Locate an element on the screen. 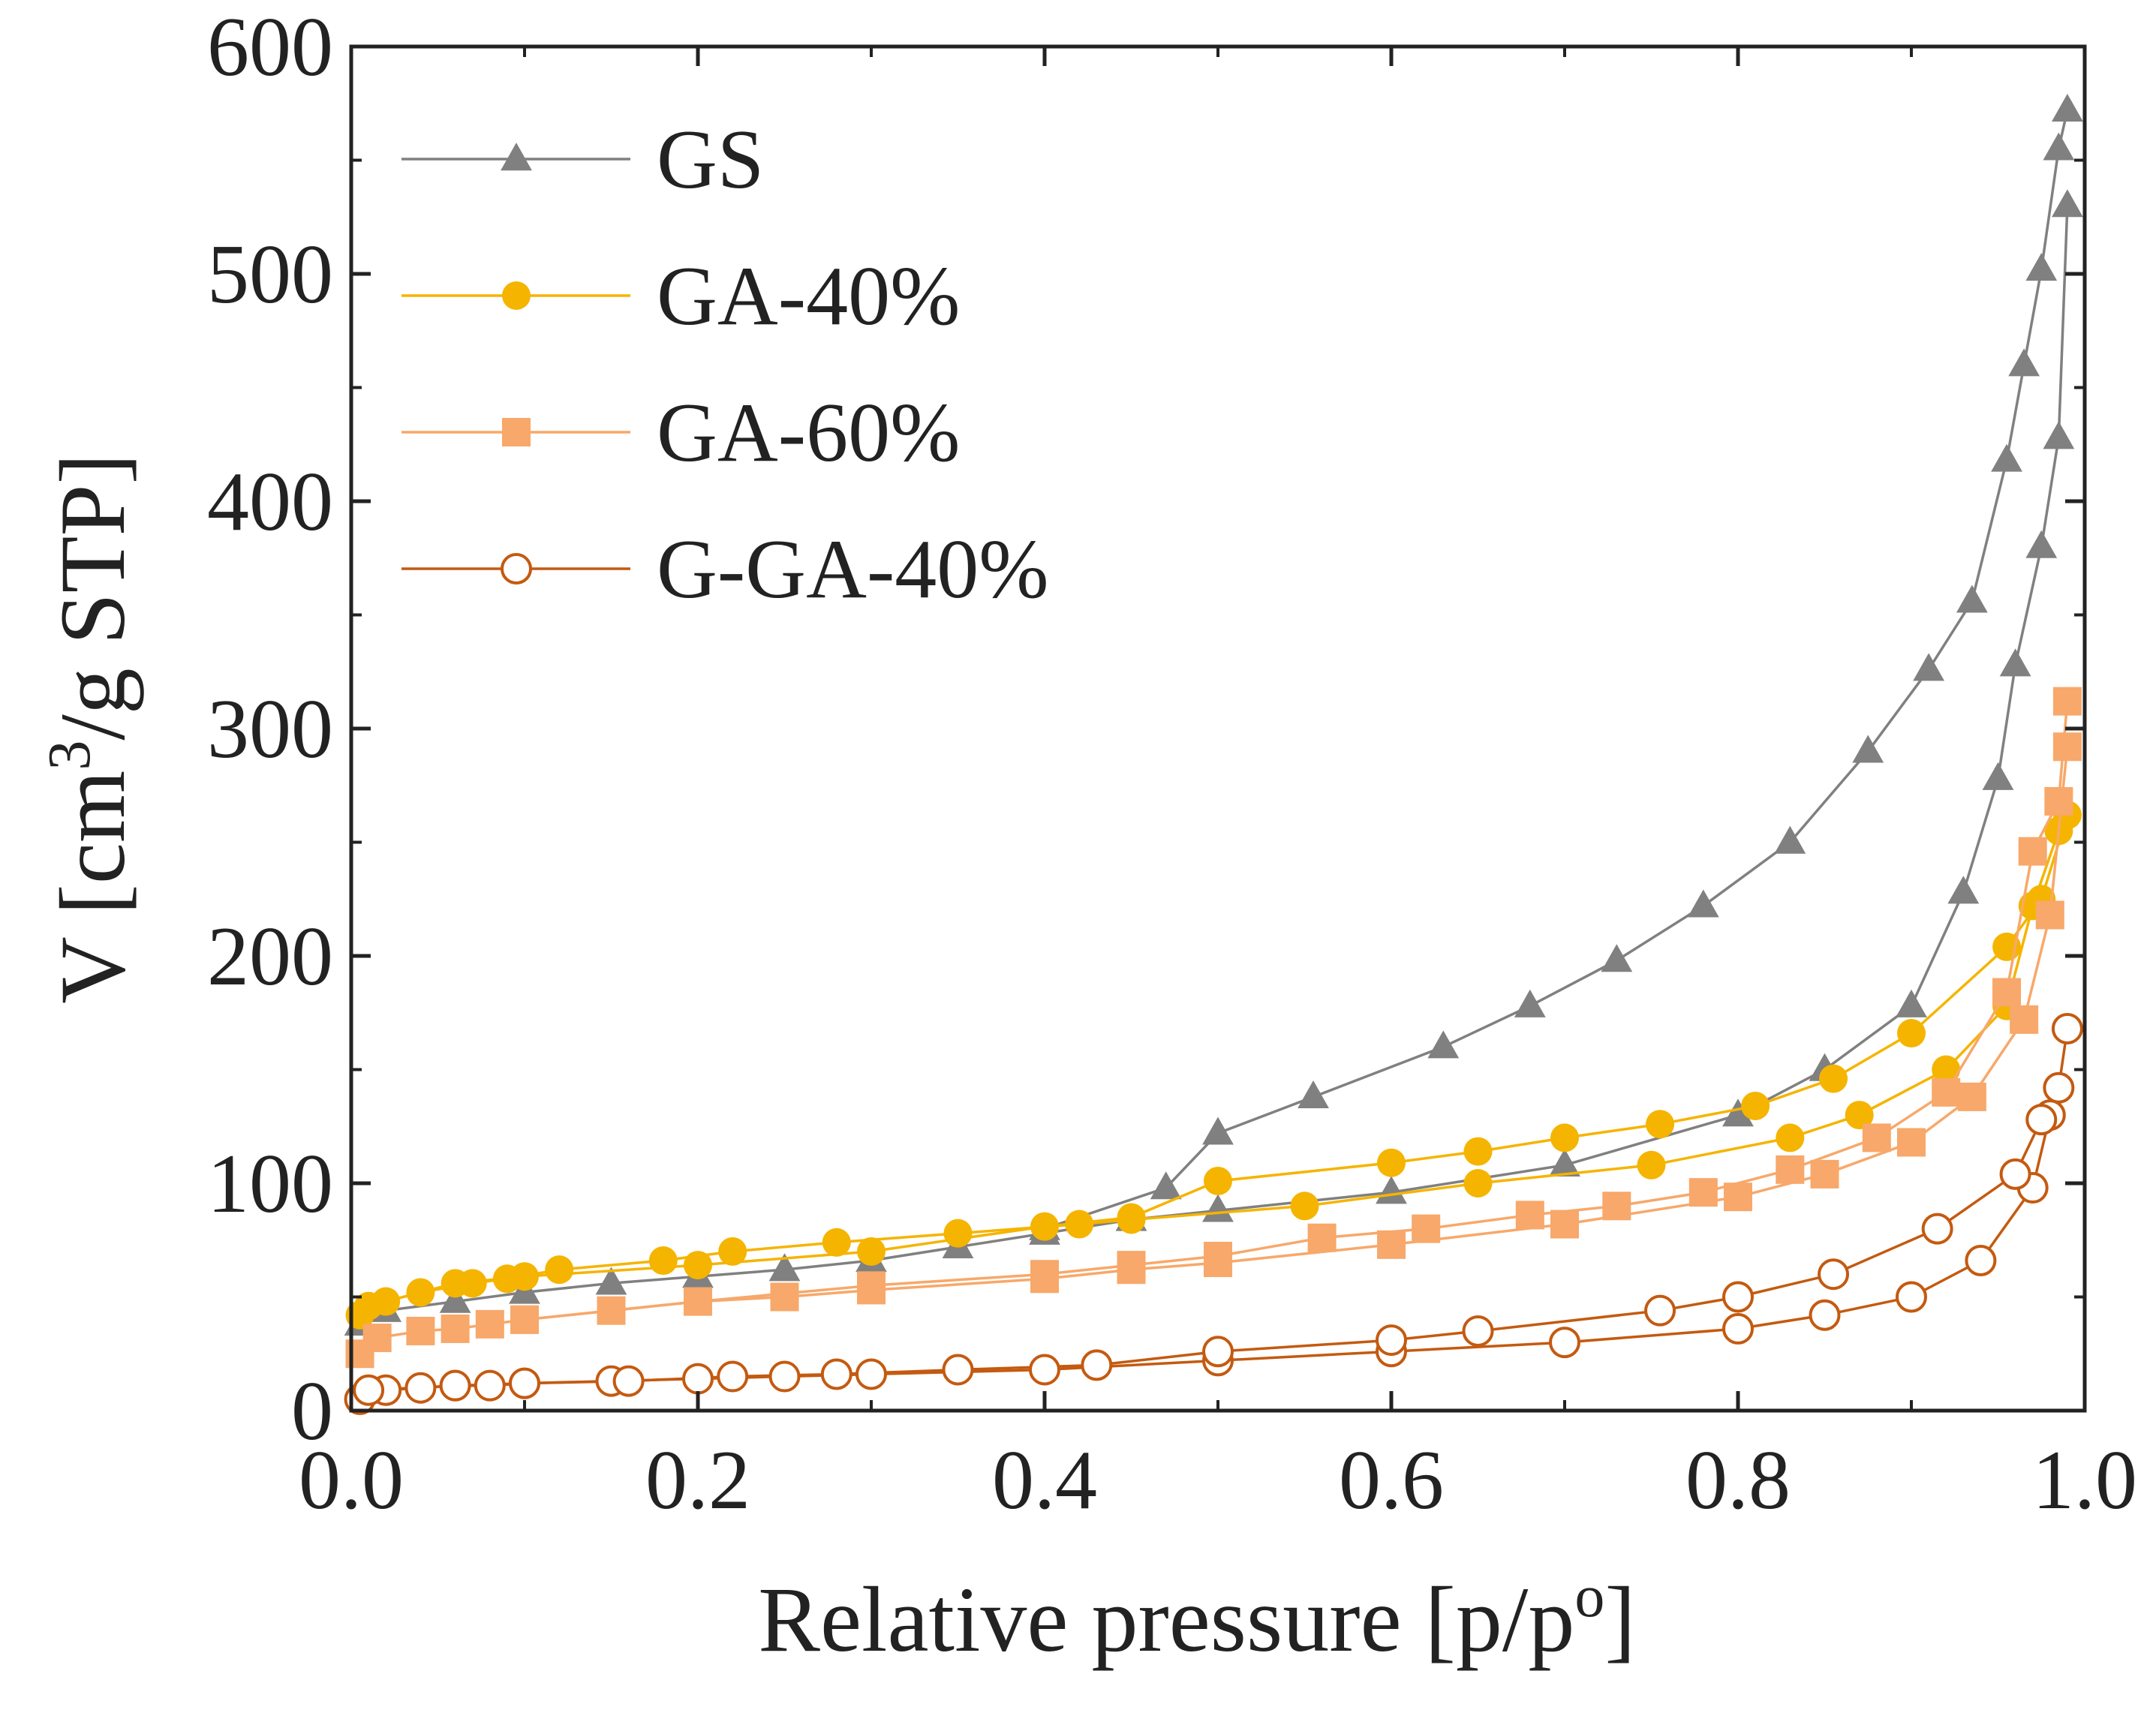 This screenshot has width=2156, height=1719. legend-label: G-GA-40% is located at coordinates (853, 569).